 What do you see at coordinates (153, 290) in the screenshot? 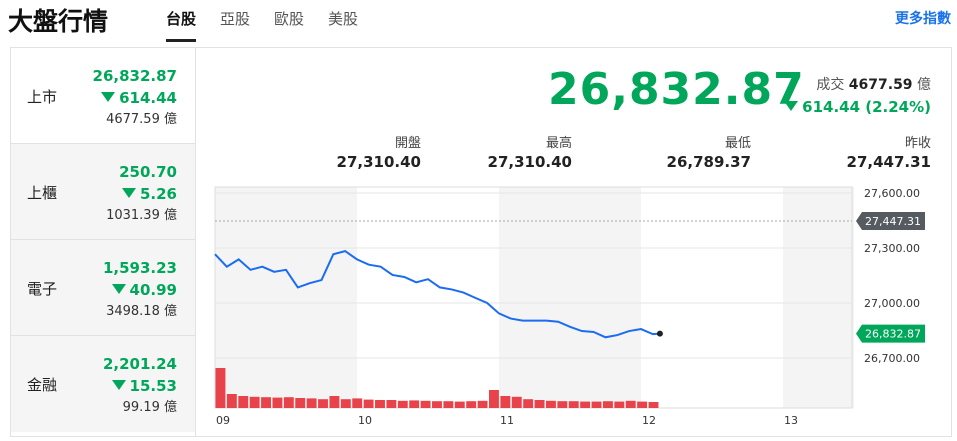
I see `market-change: 40.99` at bounding box center [153, 290].